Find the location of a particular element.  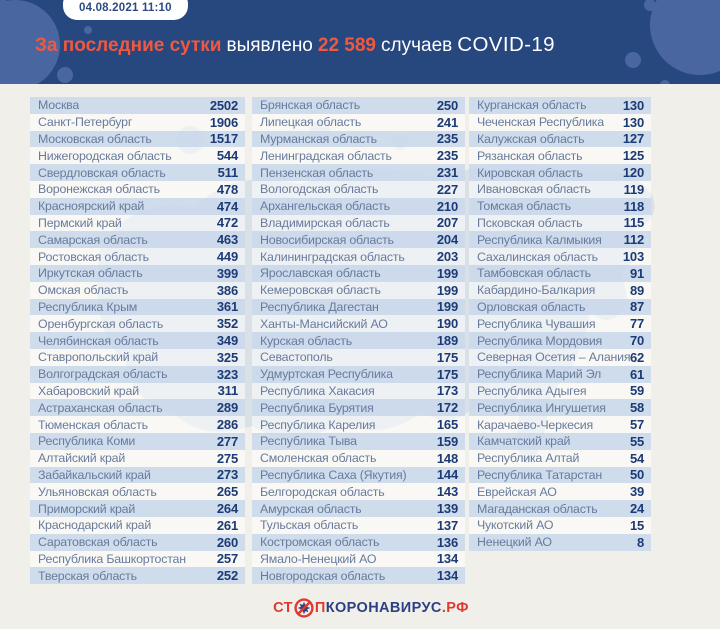

region-row: Новгородская область 134 is located at coordinates (358, 576).